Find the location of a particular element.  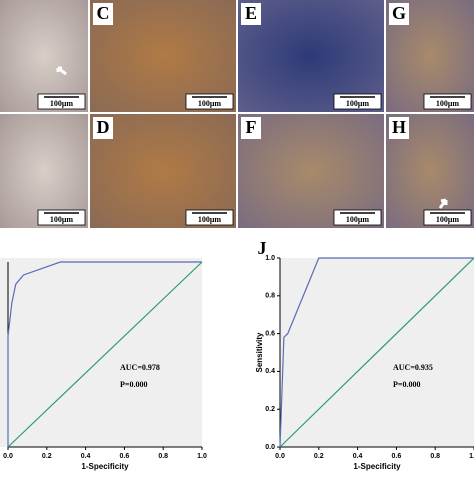

y-tick-label: 0.8 is located at coordinates (270, 296).